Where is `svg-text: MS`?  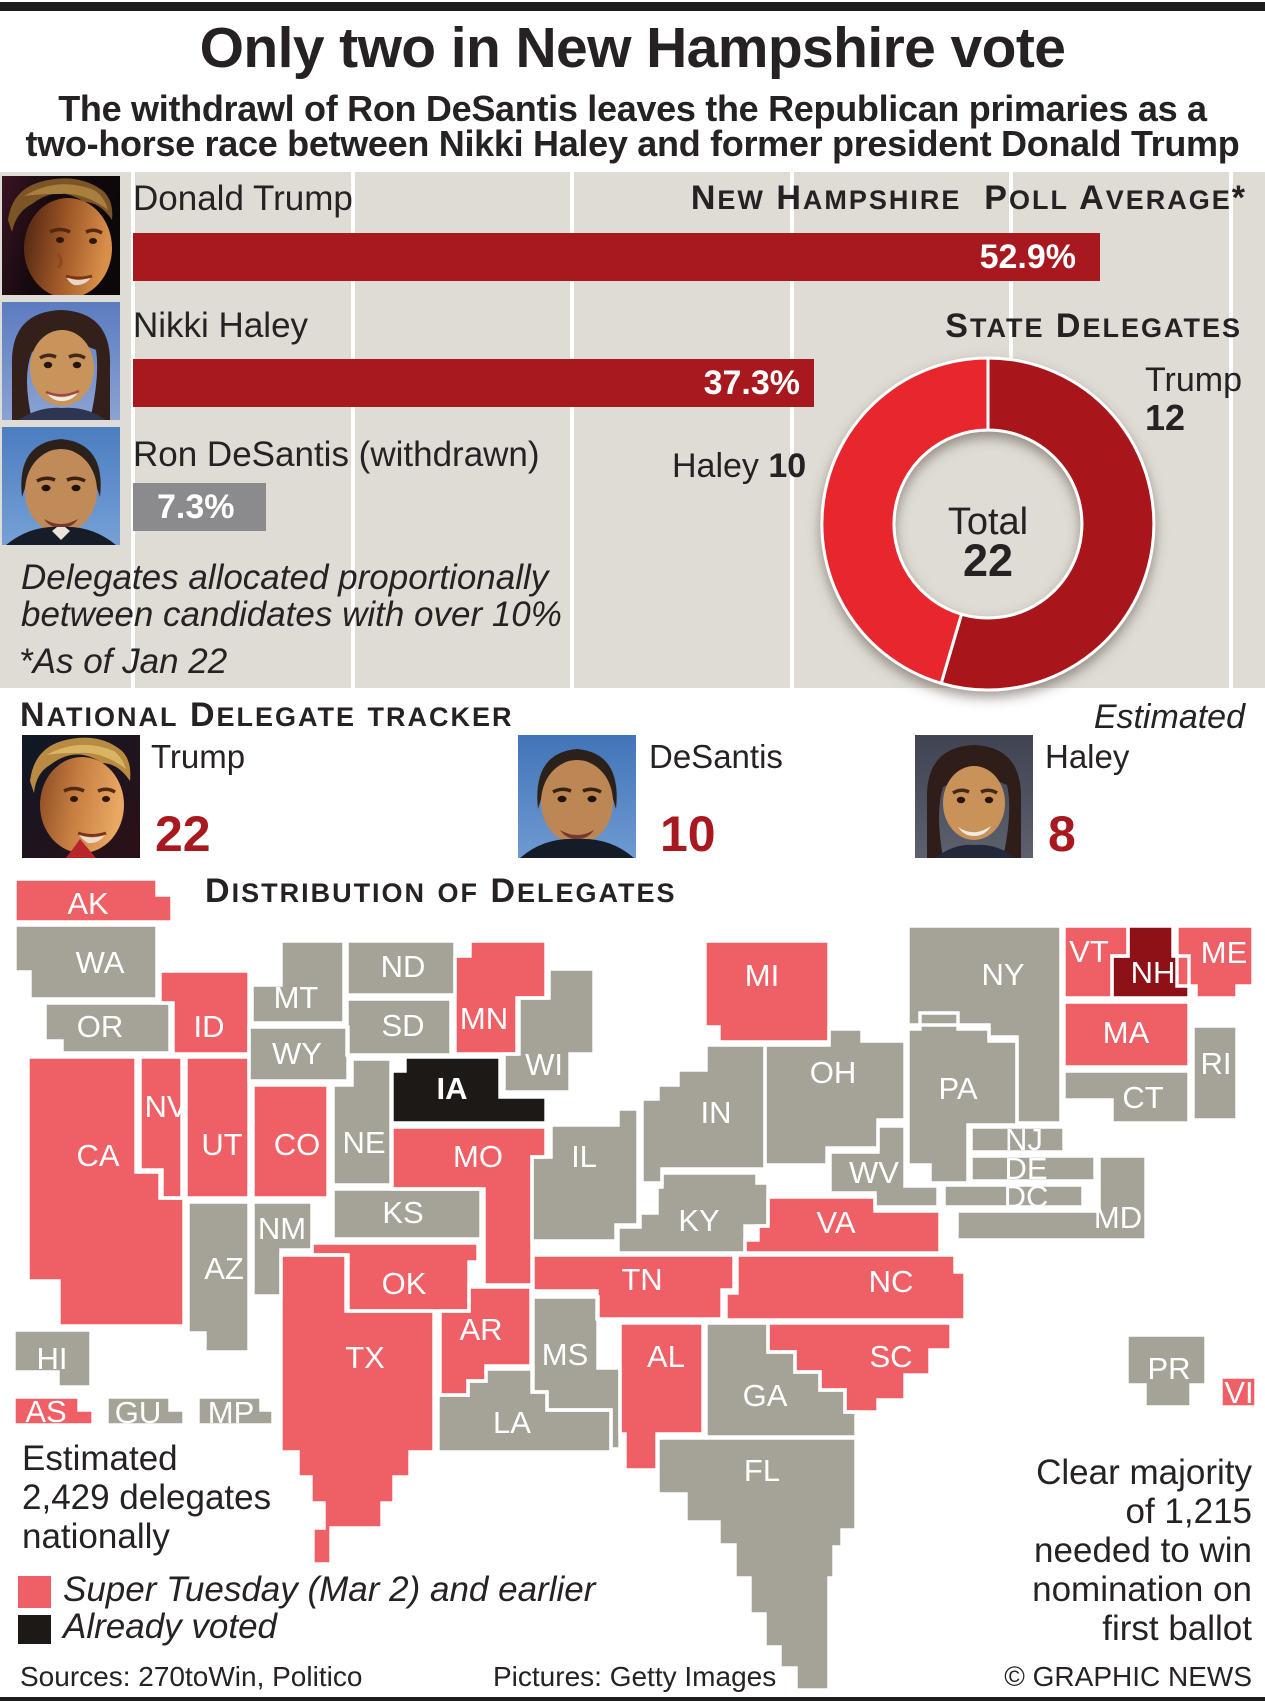 svg-text: MS is located at coordinates (565, 1354).